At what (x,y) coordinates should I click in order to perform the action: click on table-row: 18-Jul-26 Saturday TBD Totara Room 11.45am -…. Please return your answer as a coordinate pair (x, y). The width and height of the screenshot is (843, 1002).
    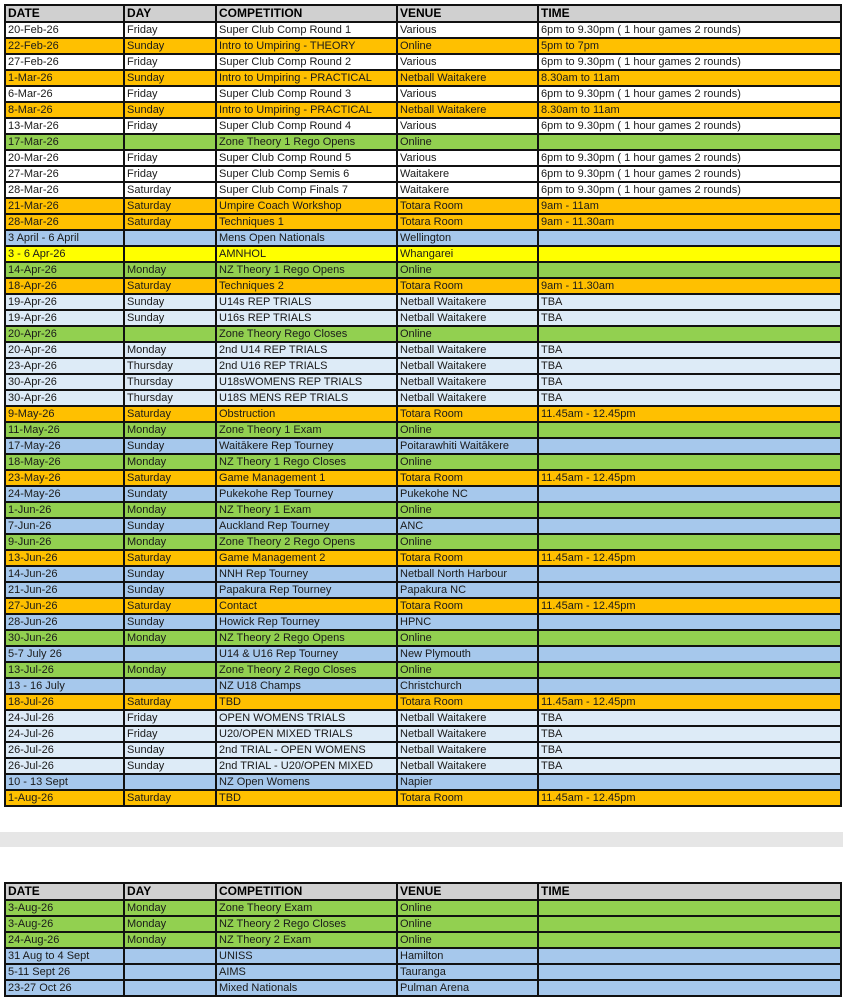
    Looking at the image, I should click on (423, 702).